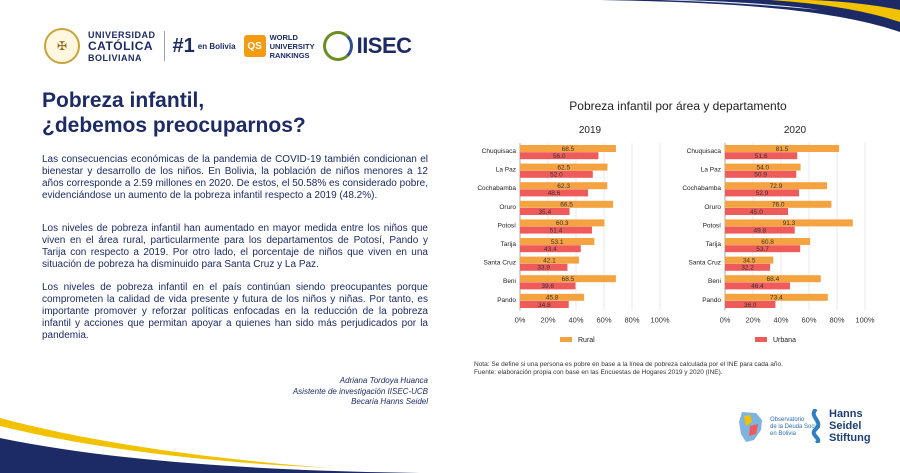  I want to click on qs-rankings-logo: QS WORLD UNIVERSITY RANKINGS, so click(279, 46).